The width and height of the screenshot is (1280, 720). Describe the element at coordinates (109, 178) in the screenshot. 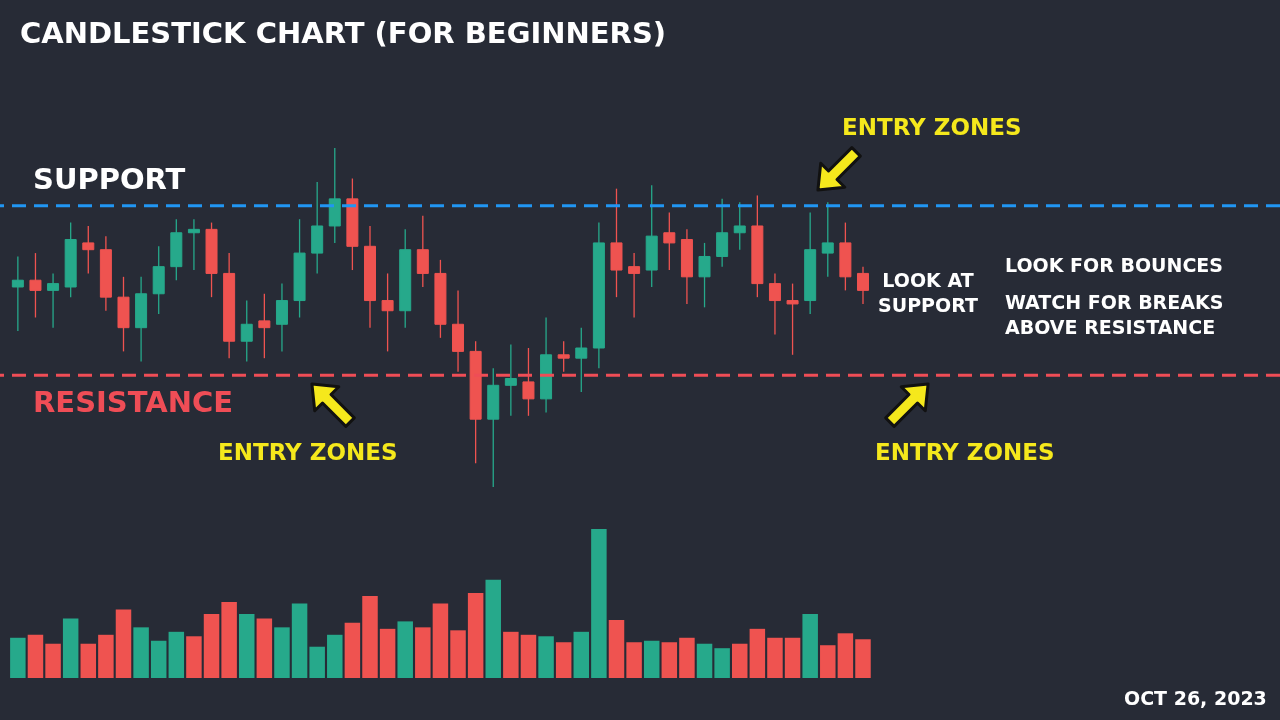

I see `ref-line-label: SUPPORT` at that location.